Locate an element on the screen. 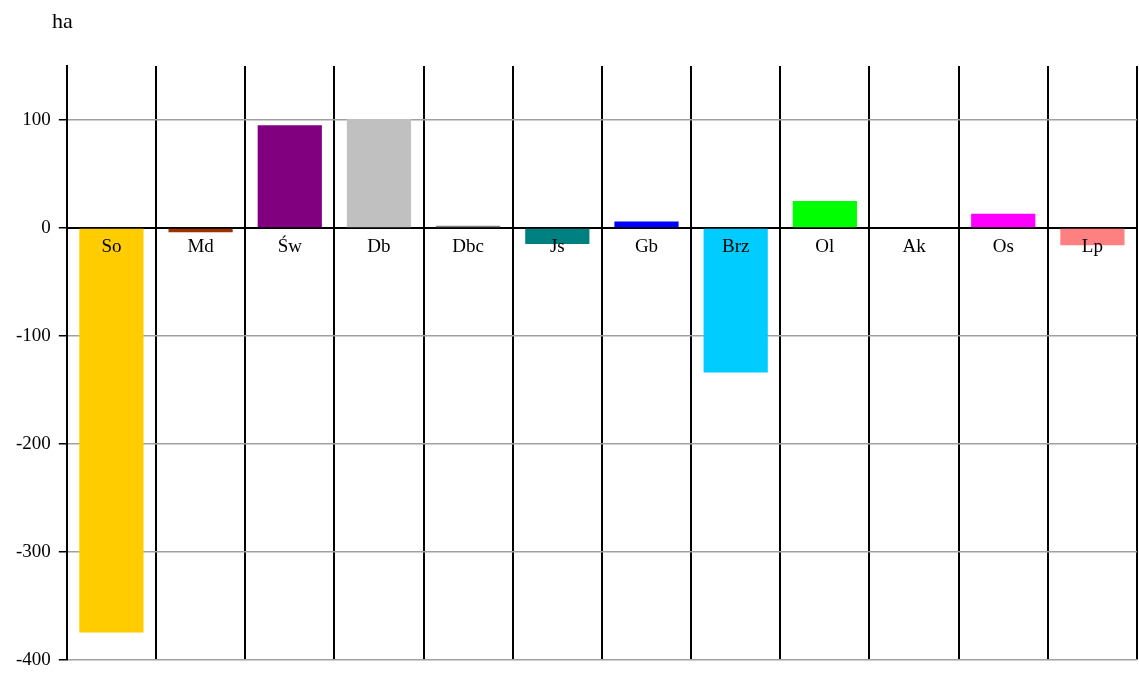 This screenshot has height=679, width=1139. y-tick-label: -300 is located at coordinates (33, 550).